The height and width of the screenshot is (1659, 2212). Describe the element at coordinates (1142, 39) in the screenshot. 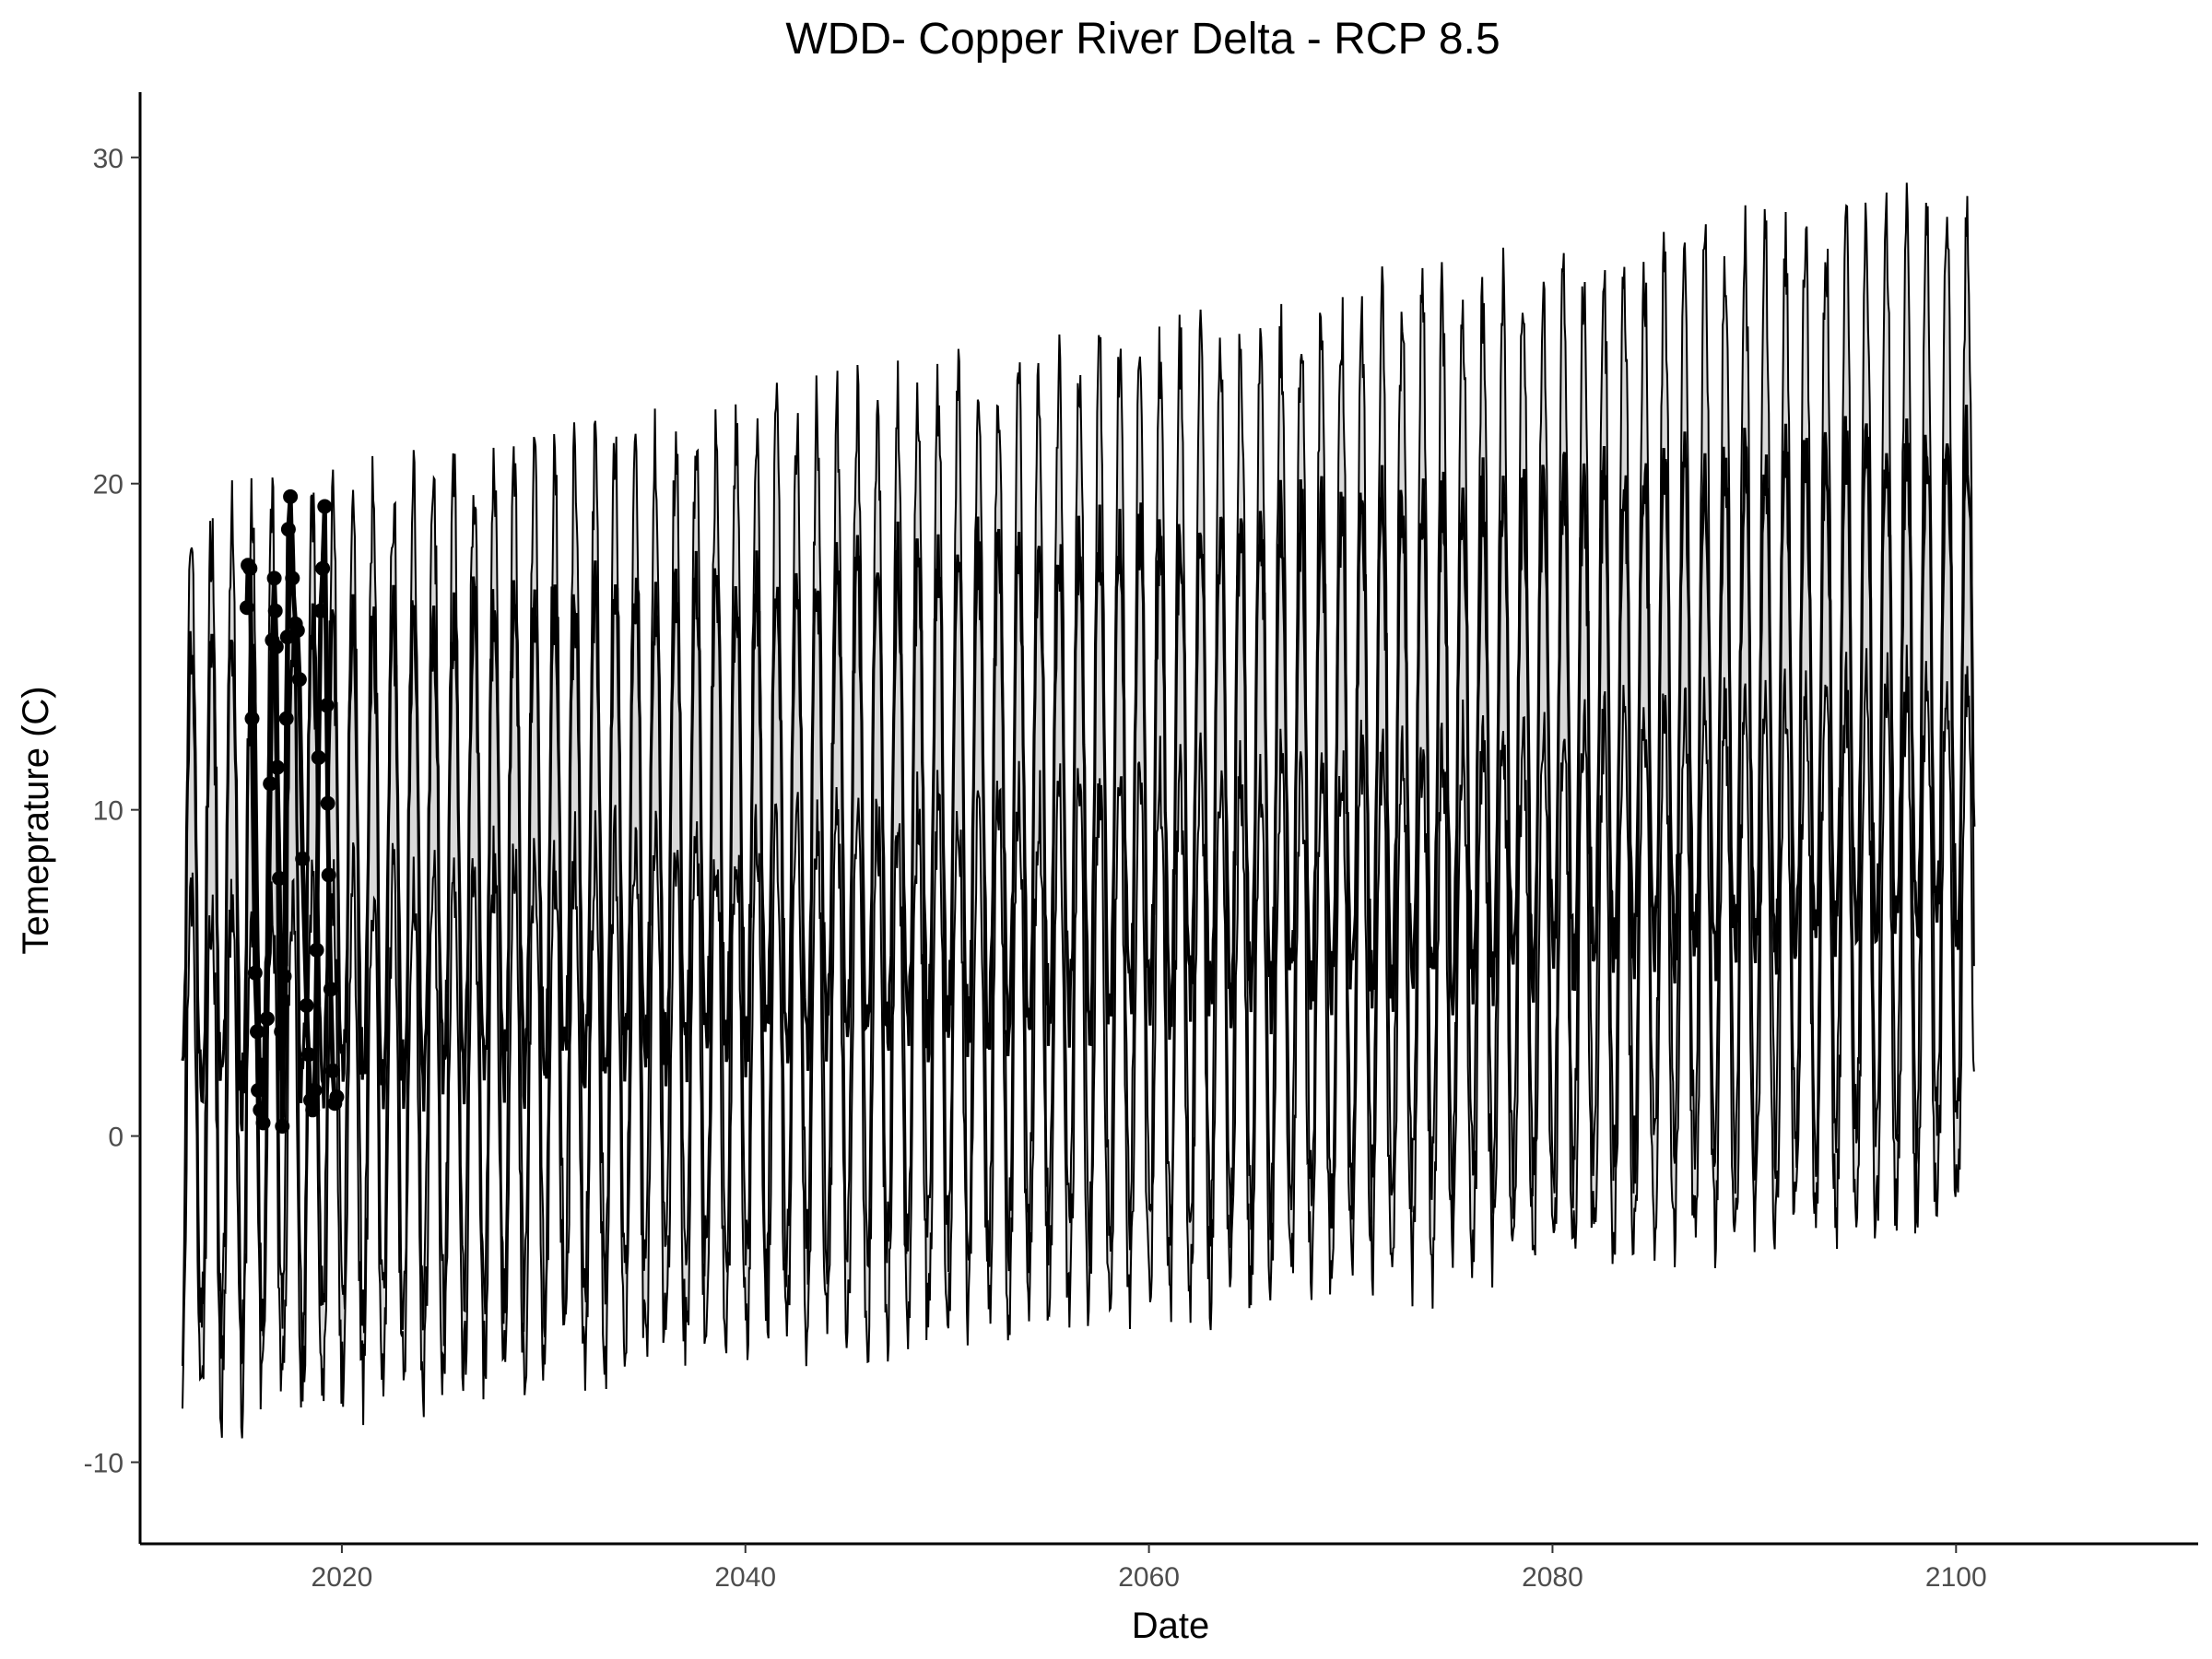

I see `chart-title: WDD- Copper River Delta - RCP 8.5` at that location.